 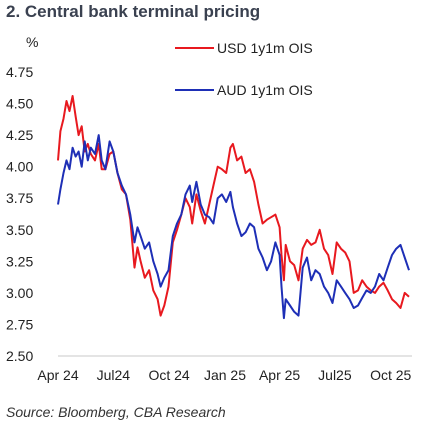 I want to click on y-tick-label: 4.25, so click(x=19, y=135).